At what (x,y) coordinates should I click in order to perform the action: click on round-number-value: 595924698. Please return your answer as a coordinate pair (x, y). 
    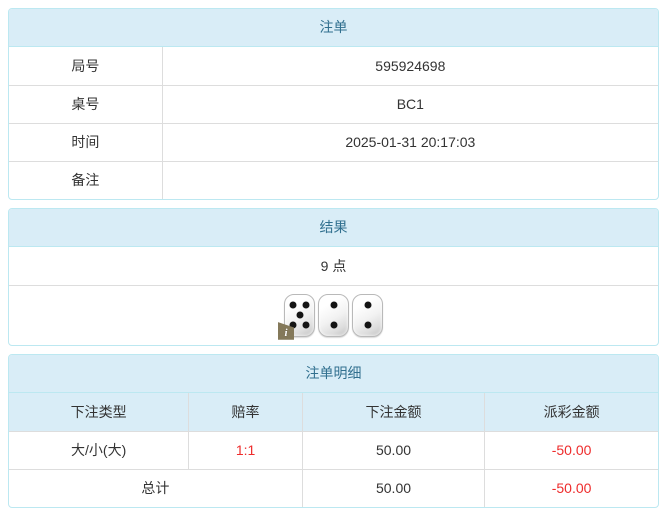
    Looking at the image, I should click on (409, 66).